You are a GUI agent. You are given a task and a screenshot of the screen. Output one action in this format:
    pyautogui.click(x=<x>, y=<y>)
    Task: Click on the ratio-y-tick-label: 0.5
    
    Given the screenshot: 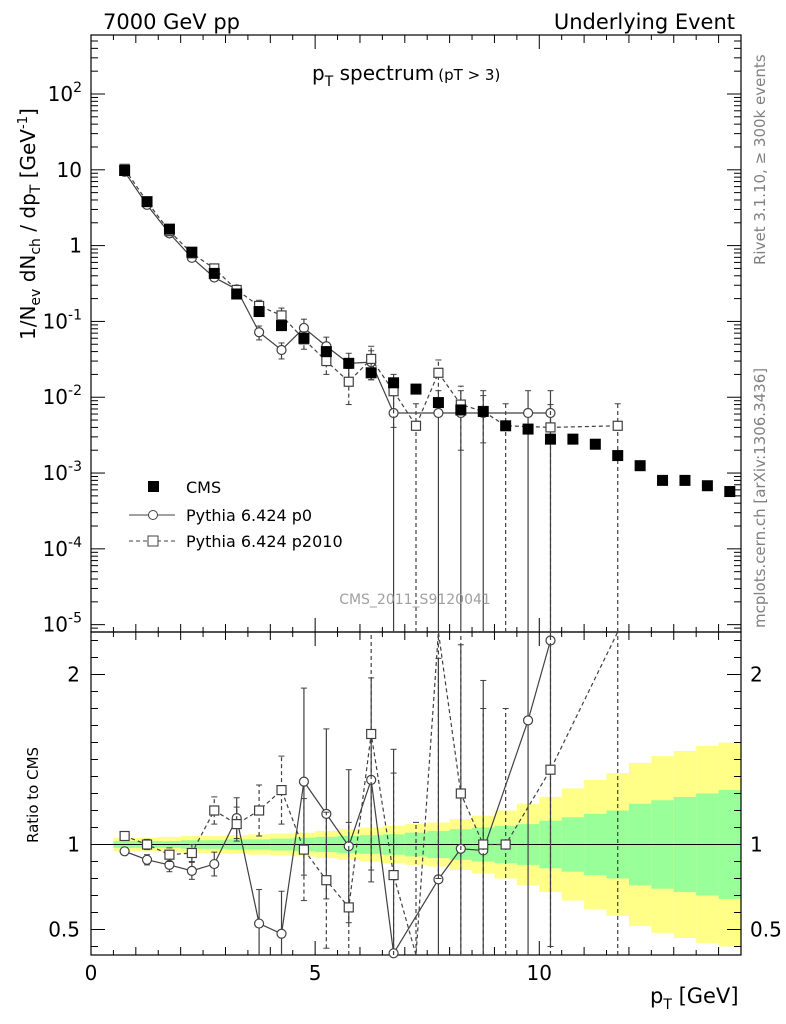 What is the action you would take?
    pyautogui.click(x=64, y=930)
    